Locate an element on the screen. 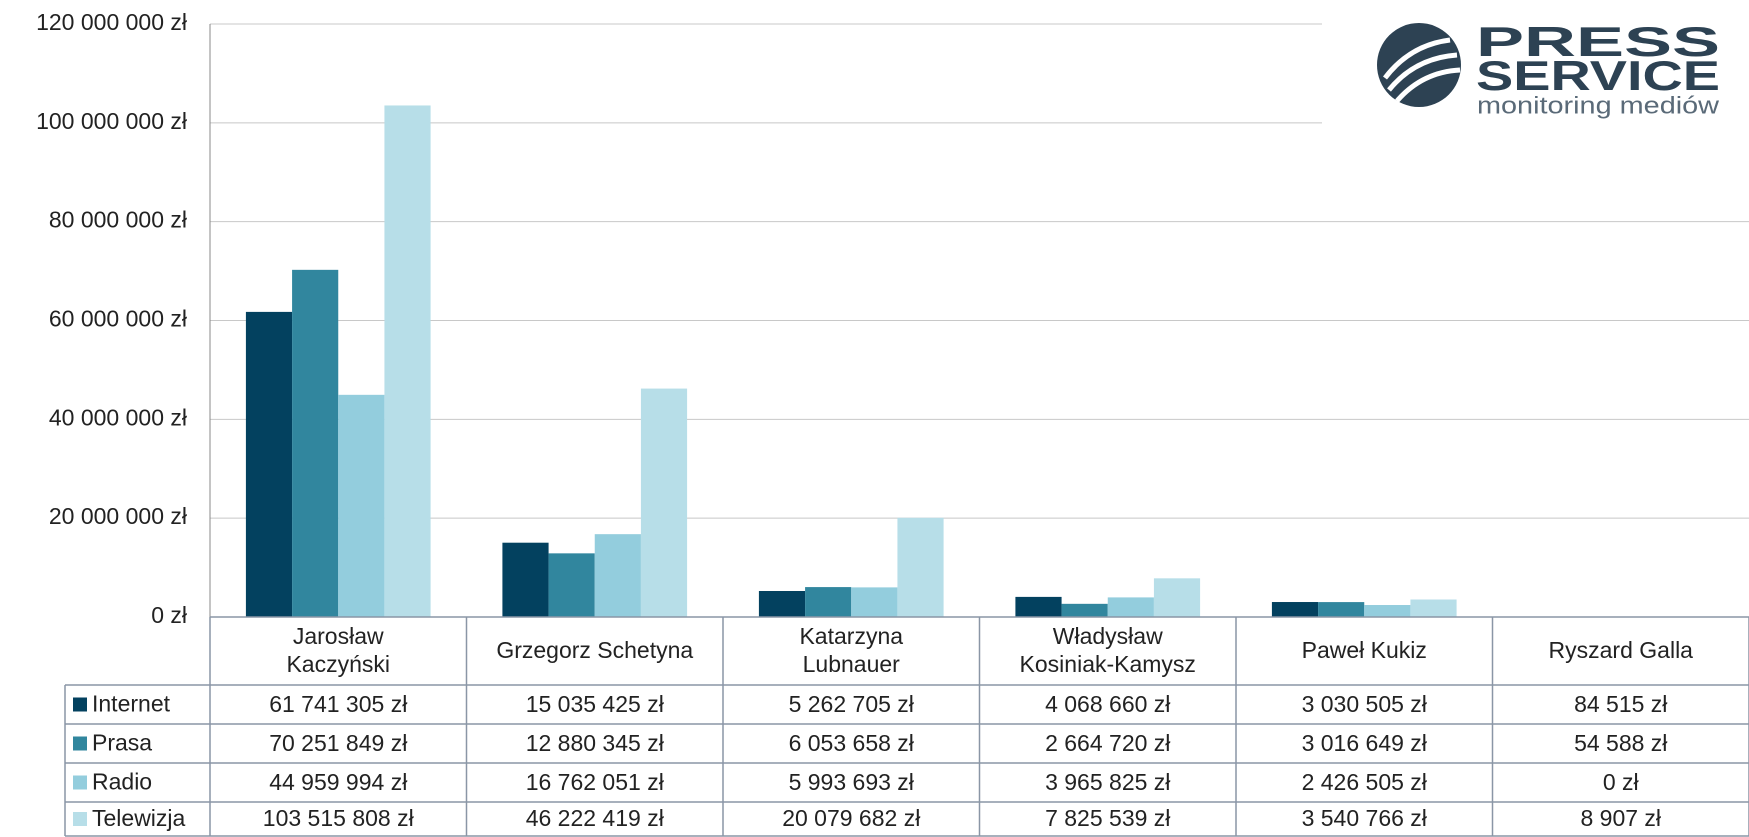 The width and height of the screenshot is (1749, 837). table-value-box: 46 222 419 zł is located at coordinates (594, 818).